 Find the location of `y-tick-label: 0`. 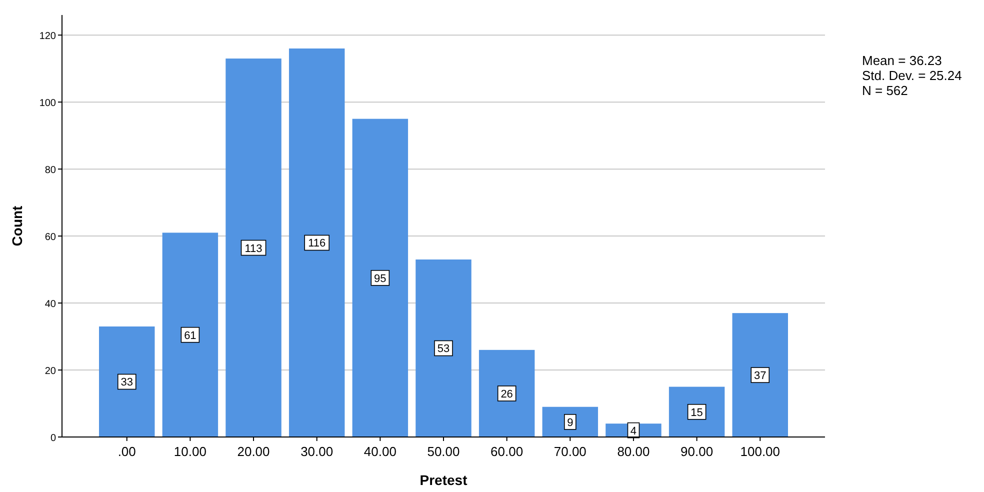

y-tick-label: 0 is located at coordinates (53, 438).